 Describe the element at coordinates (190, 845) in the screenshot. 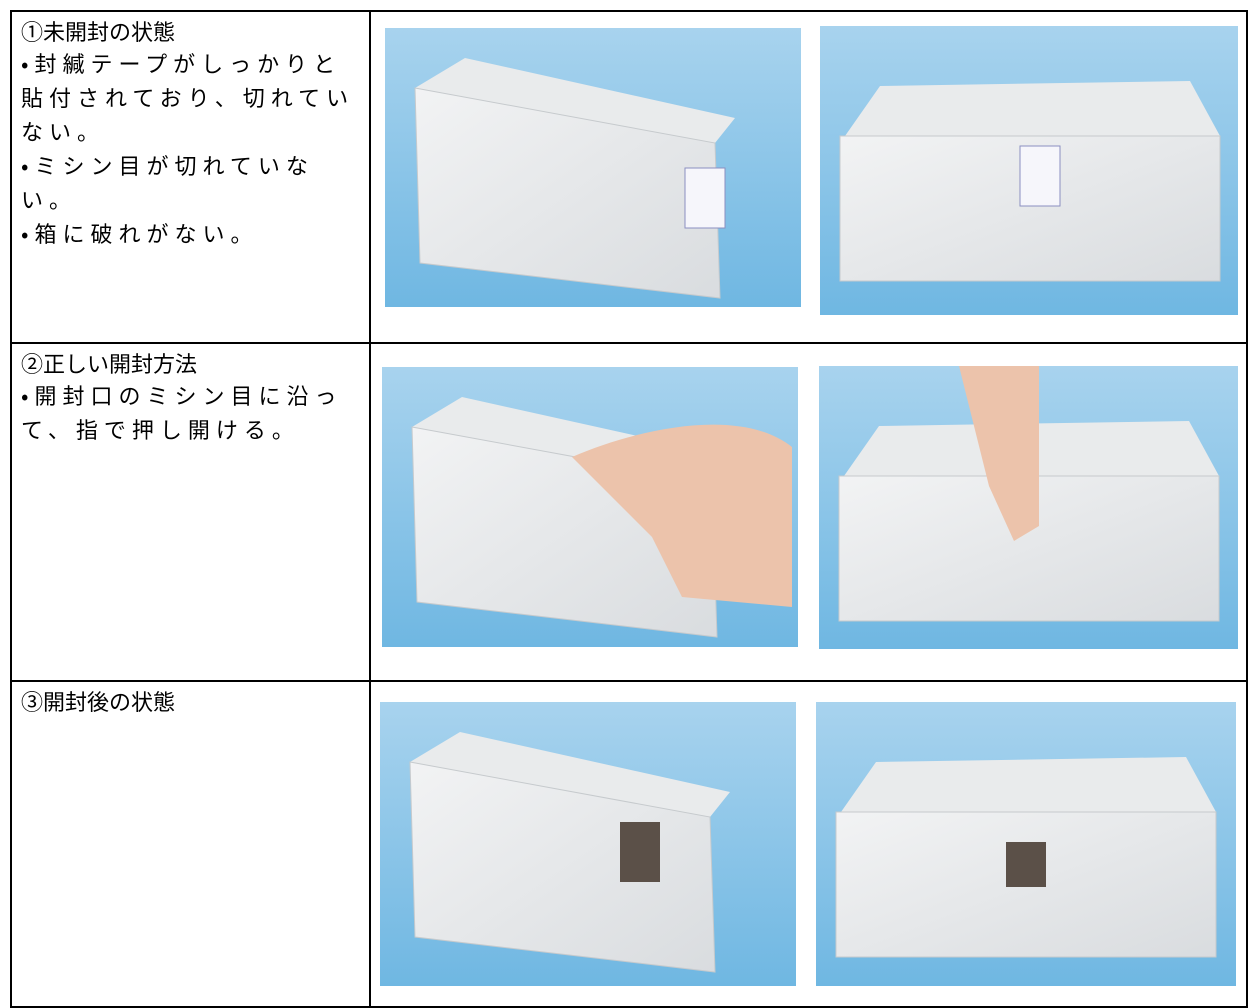

I see `text-cell: ③開封後の状態` at that location.